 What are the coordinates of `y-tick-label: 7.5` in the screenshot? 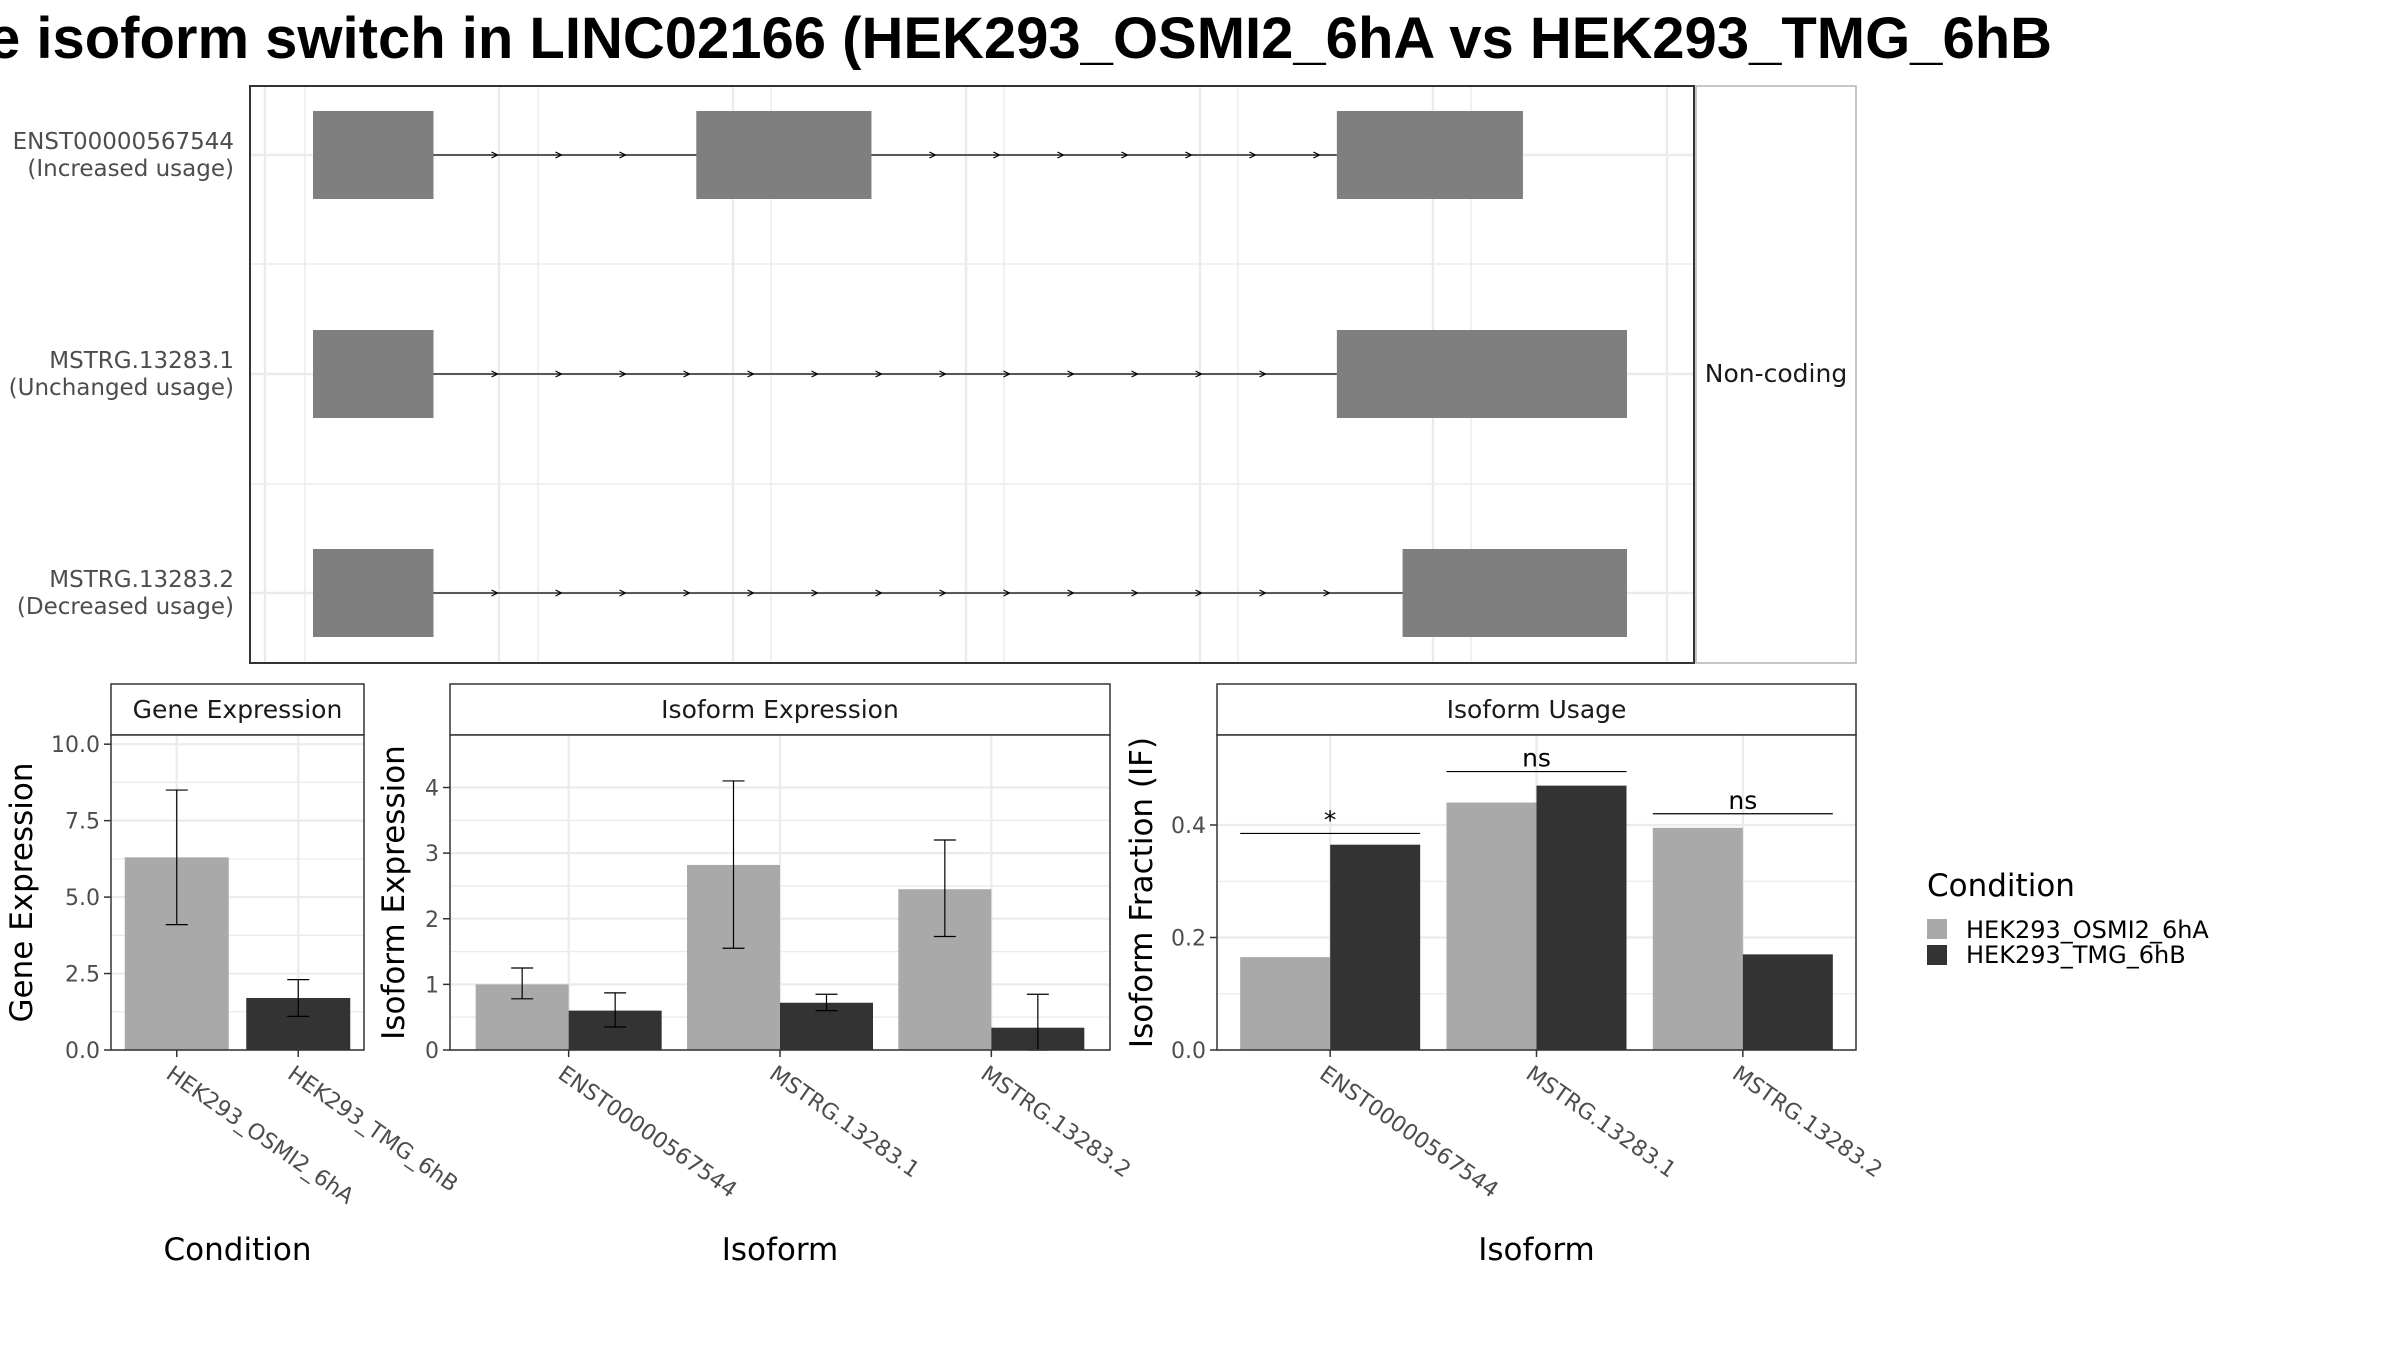 It's located at (82, 822).